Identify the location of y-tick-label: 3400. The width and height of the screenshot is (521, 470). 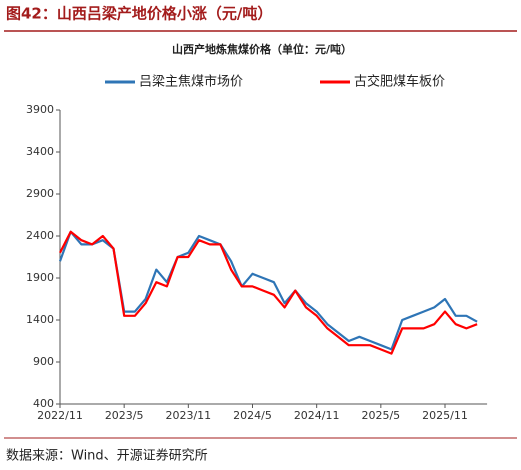
(40, 151).